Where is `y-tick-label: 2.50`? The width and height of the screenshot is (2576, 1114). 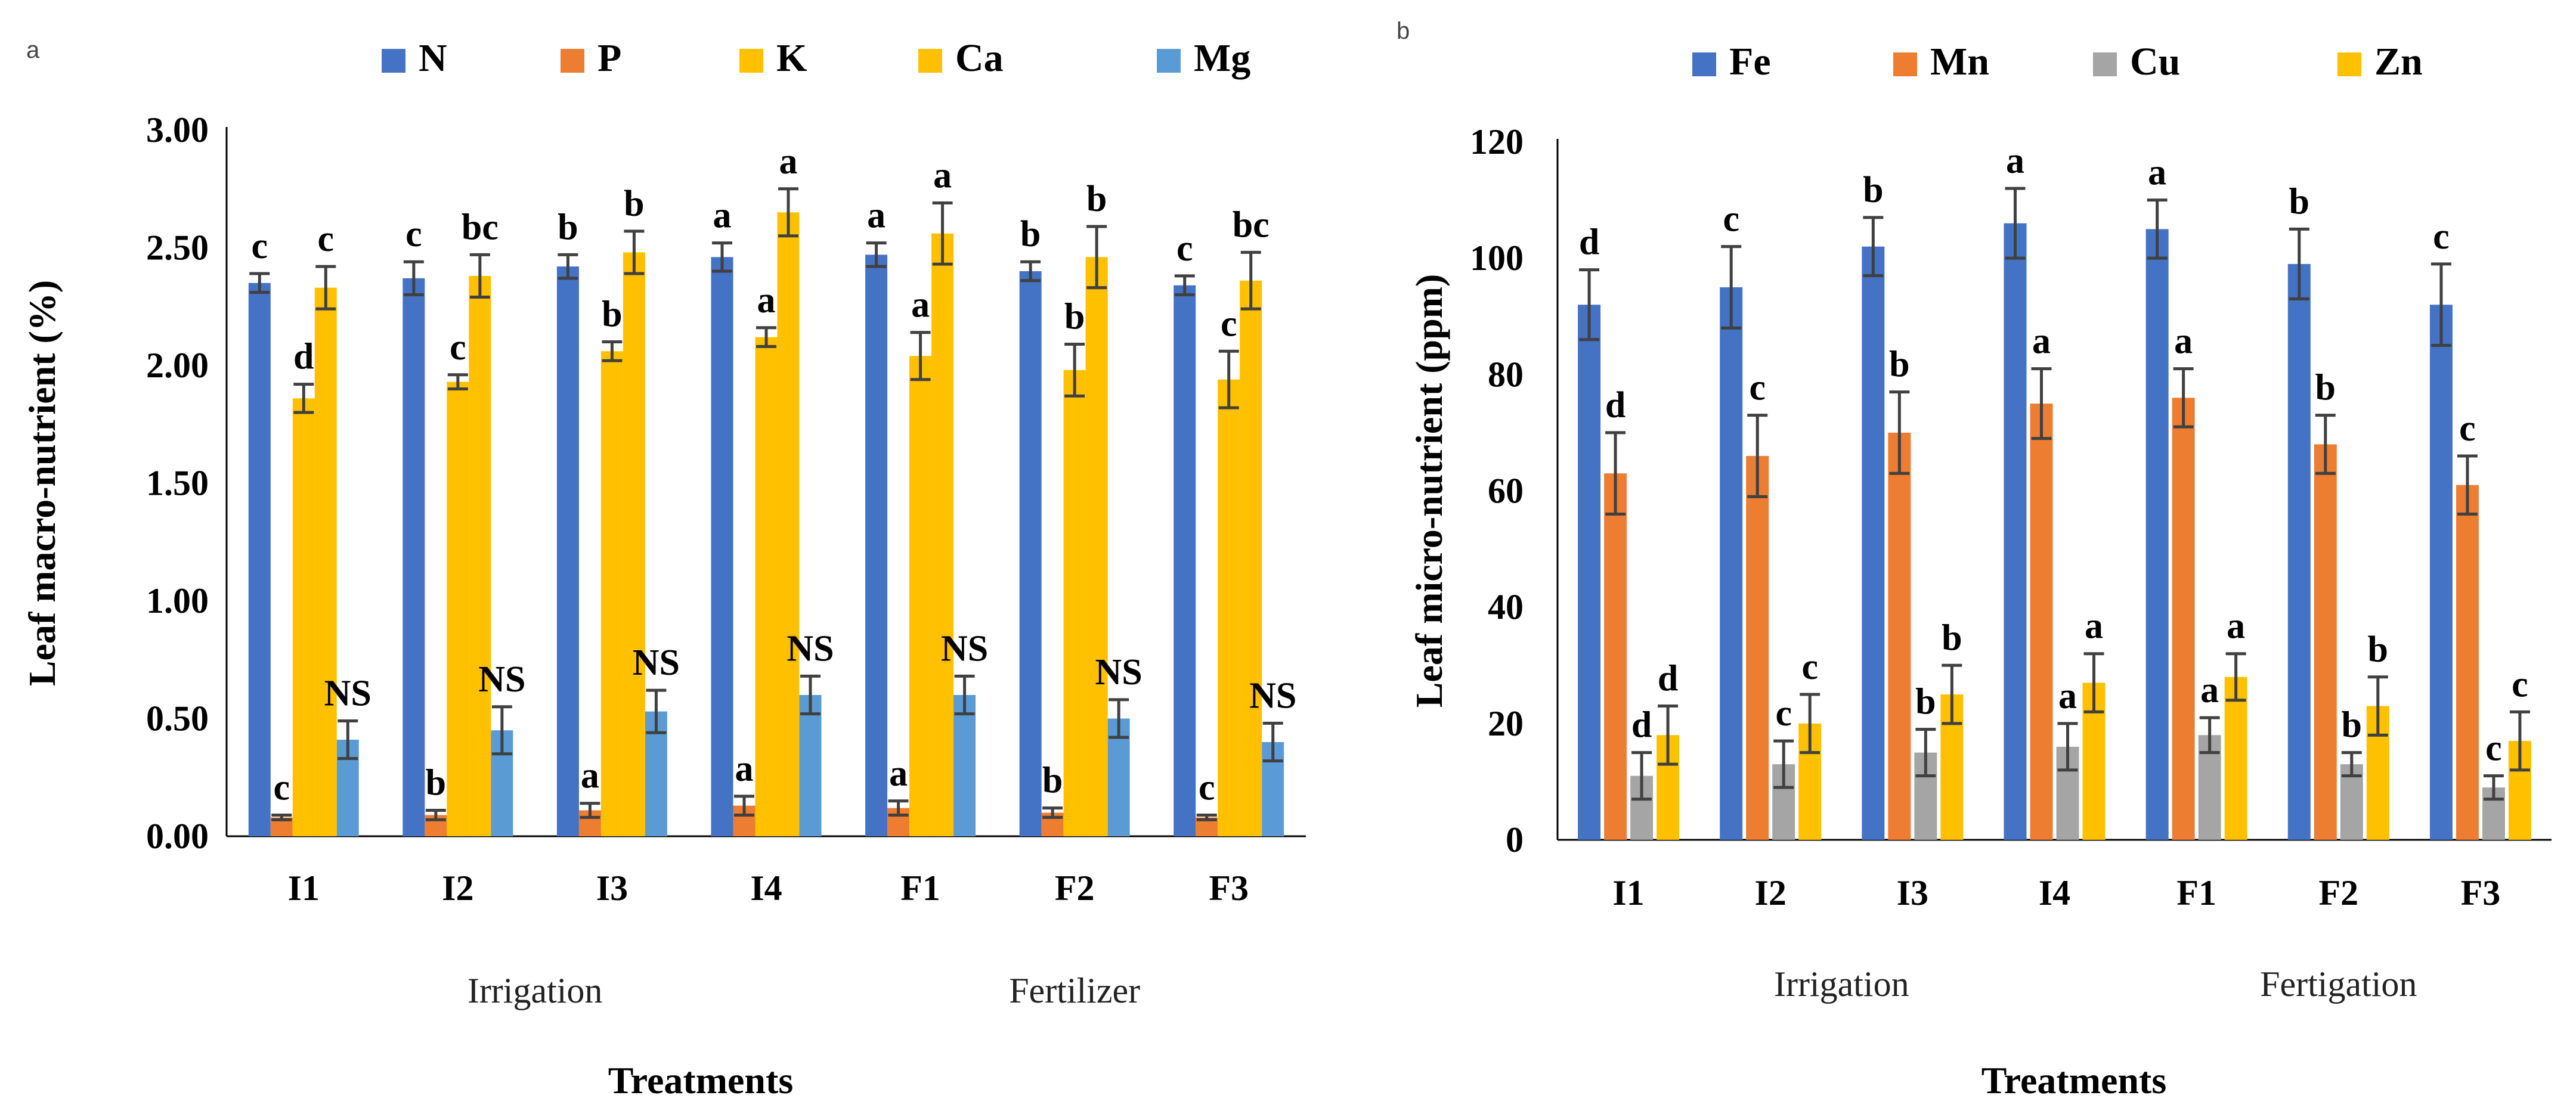 y-tick-label: 2.50 is located at coordinates (178, 248).